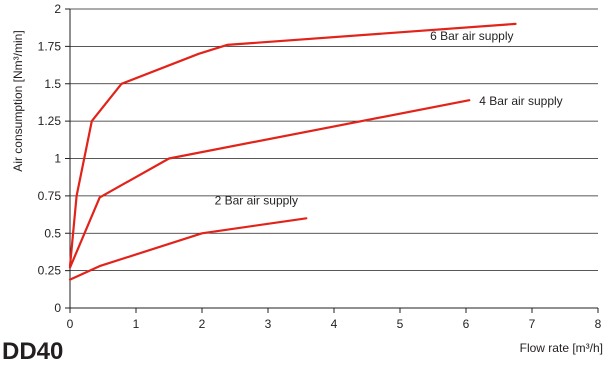 The width and height of the screenshot is (616, 365). Describe the element at coordinates (57, 159) in the screenshot. I see `y-tick-label-1: 1` at that location.